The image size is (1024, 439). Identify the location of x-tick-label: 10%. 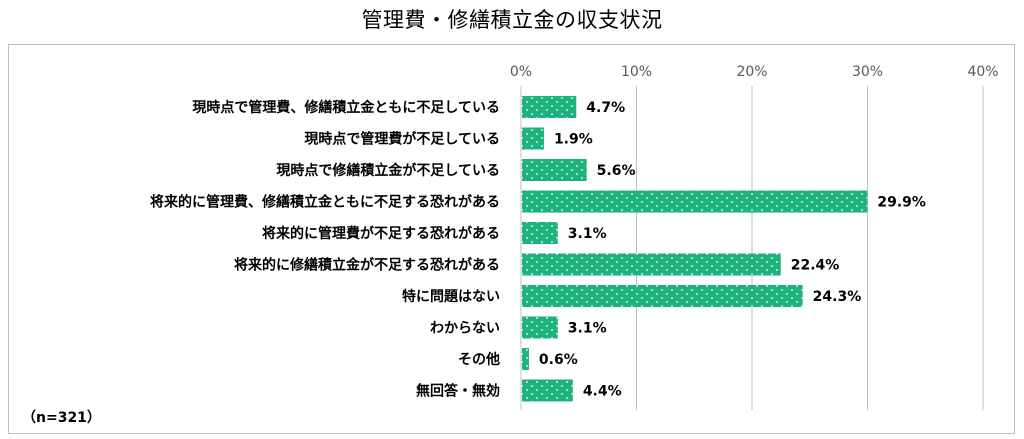
(636, 72).